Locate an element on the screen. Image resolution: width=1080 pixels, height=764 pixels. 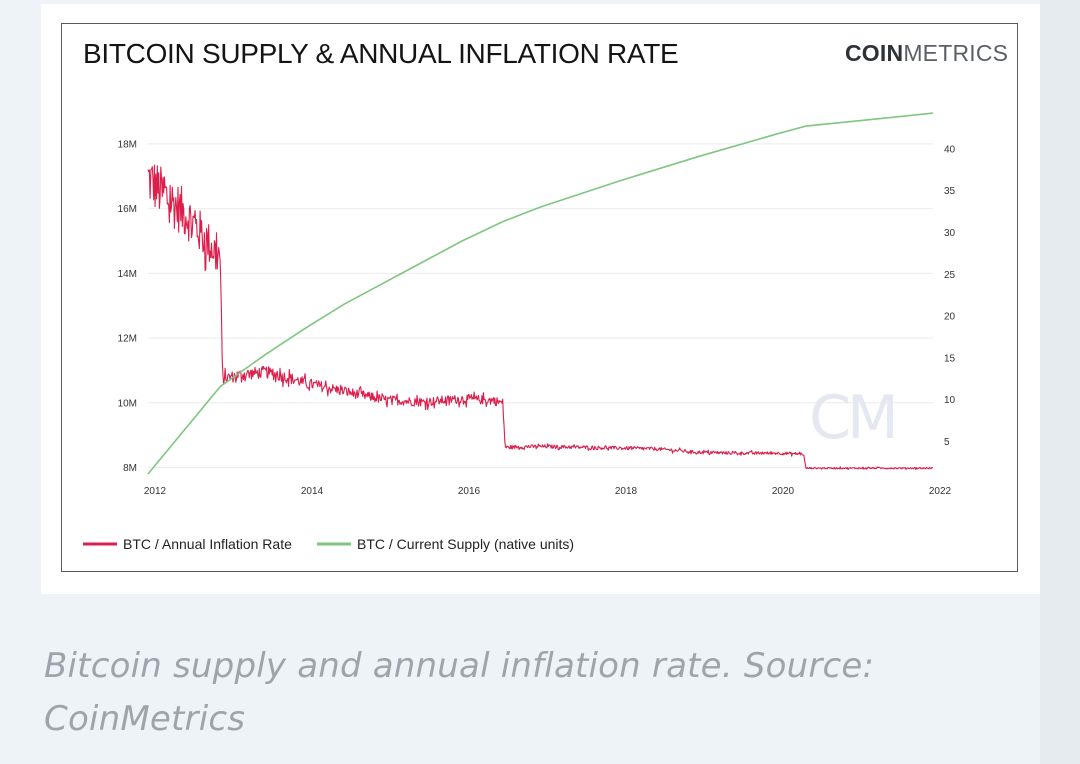
y-right-tick-label: 25 is located at coordinates (950, 275).